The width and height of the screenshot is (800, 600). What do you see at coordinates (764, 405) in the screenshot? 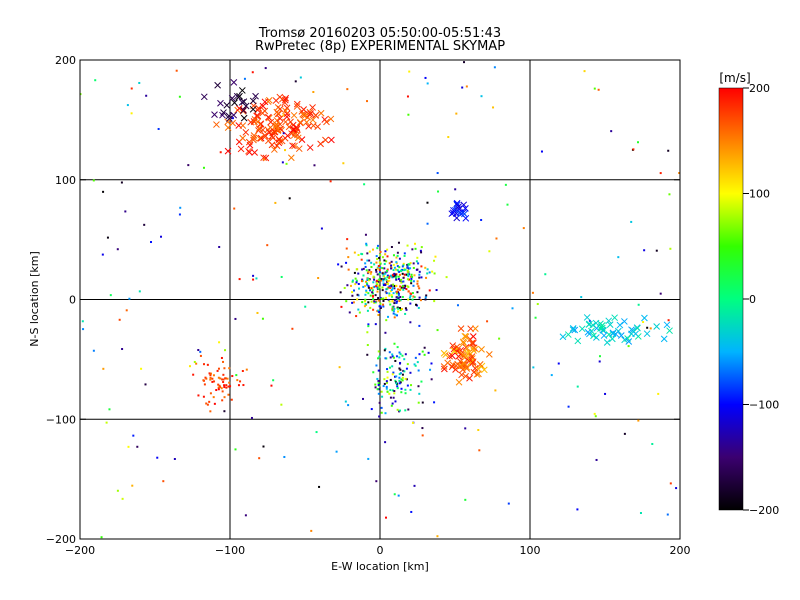
I see `colorbar-tick-label: −100` at bounding box center [764, 405].